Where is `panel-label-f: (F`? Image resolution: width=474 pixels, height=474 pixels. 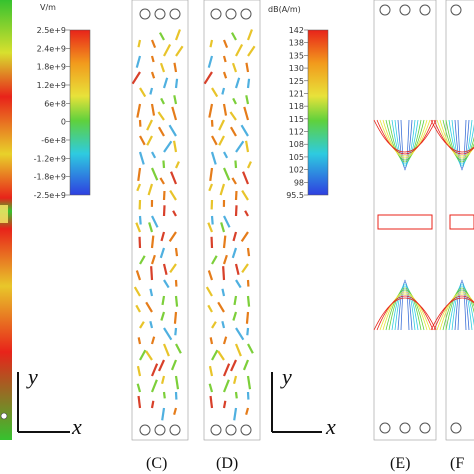 panel-label-f: (F is located at coordinates (457, 463).